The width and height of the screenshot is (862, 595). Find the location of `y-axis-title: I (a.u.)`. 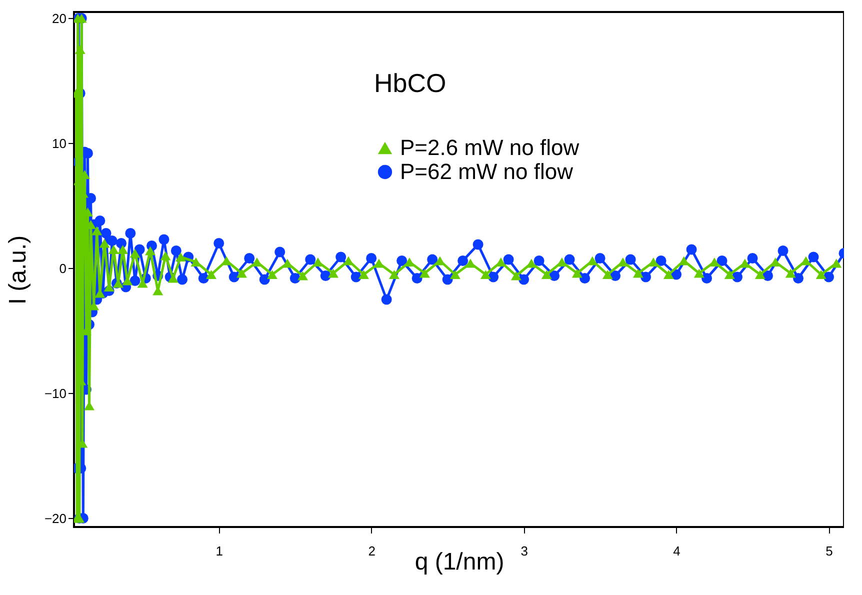

y-axis-title: I (a.u.) is located at coordinates (18, 270).